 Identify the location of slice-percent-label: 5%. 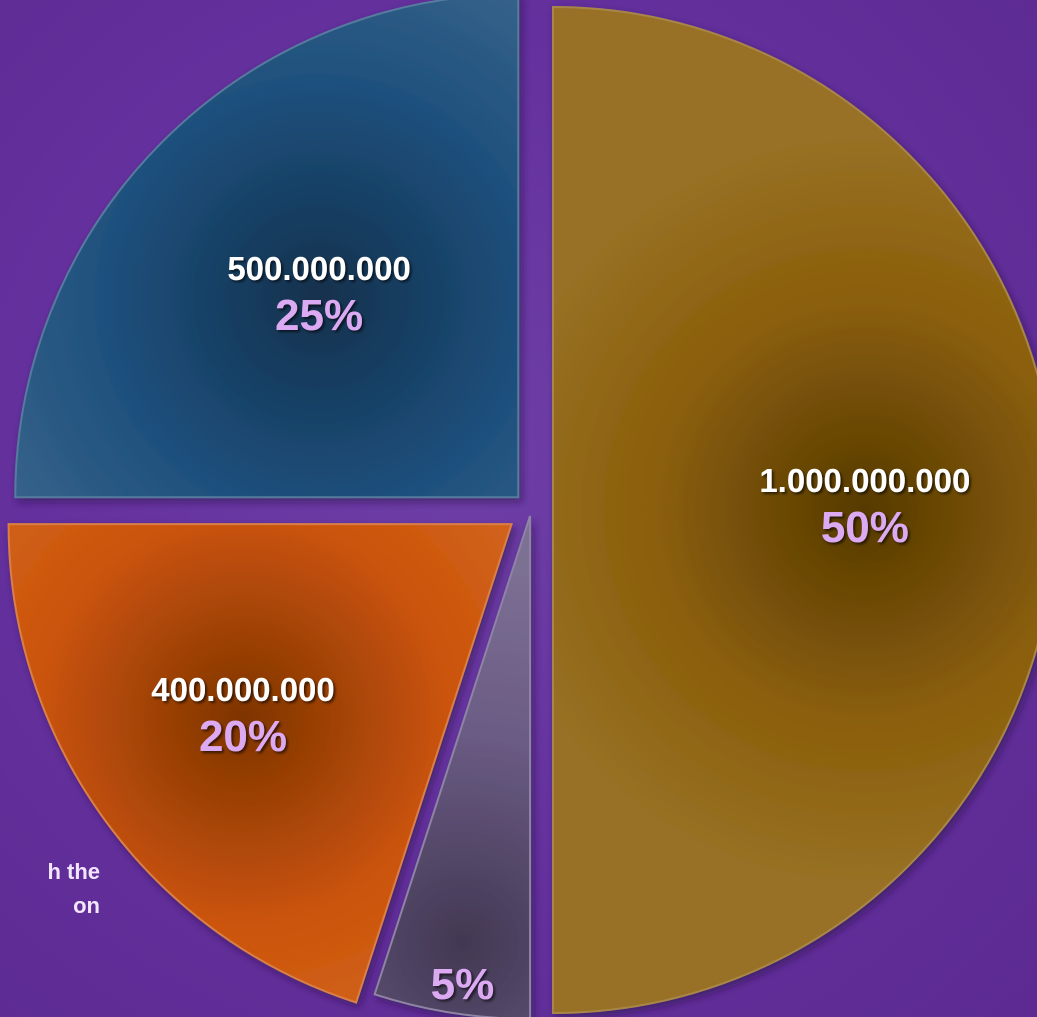
(463, 984).